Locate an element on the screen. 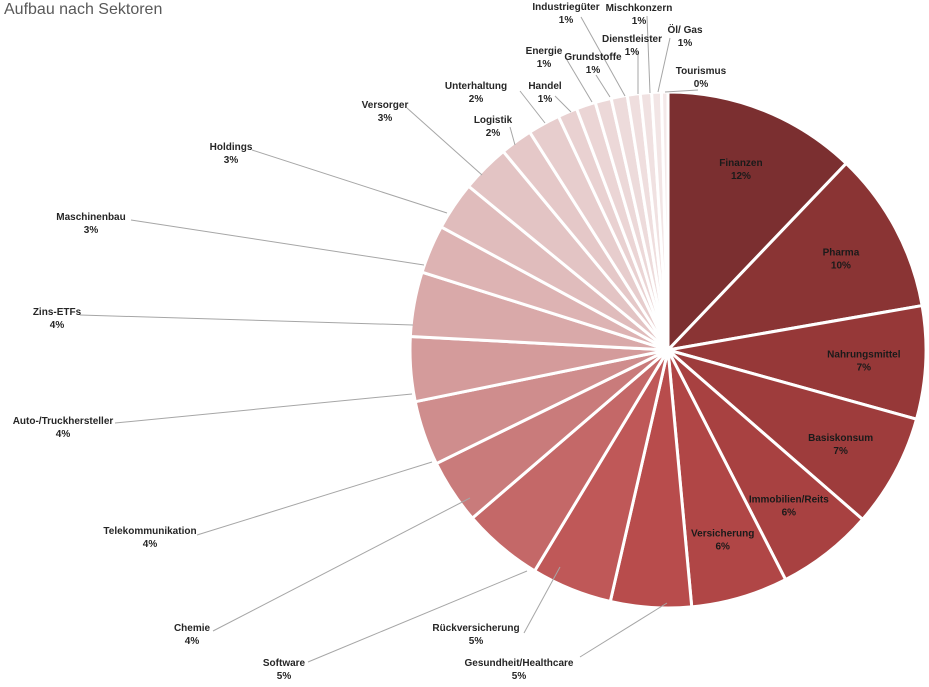 The height and width of the screenshot is (687, 929). slice-label: Auto-/Truckhersteller is located at coordinates (63, 421).